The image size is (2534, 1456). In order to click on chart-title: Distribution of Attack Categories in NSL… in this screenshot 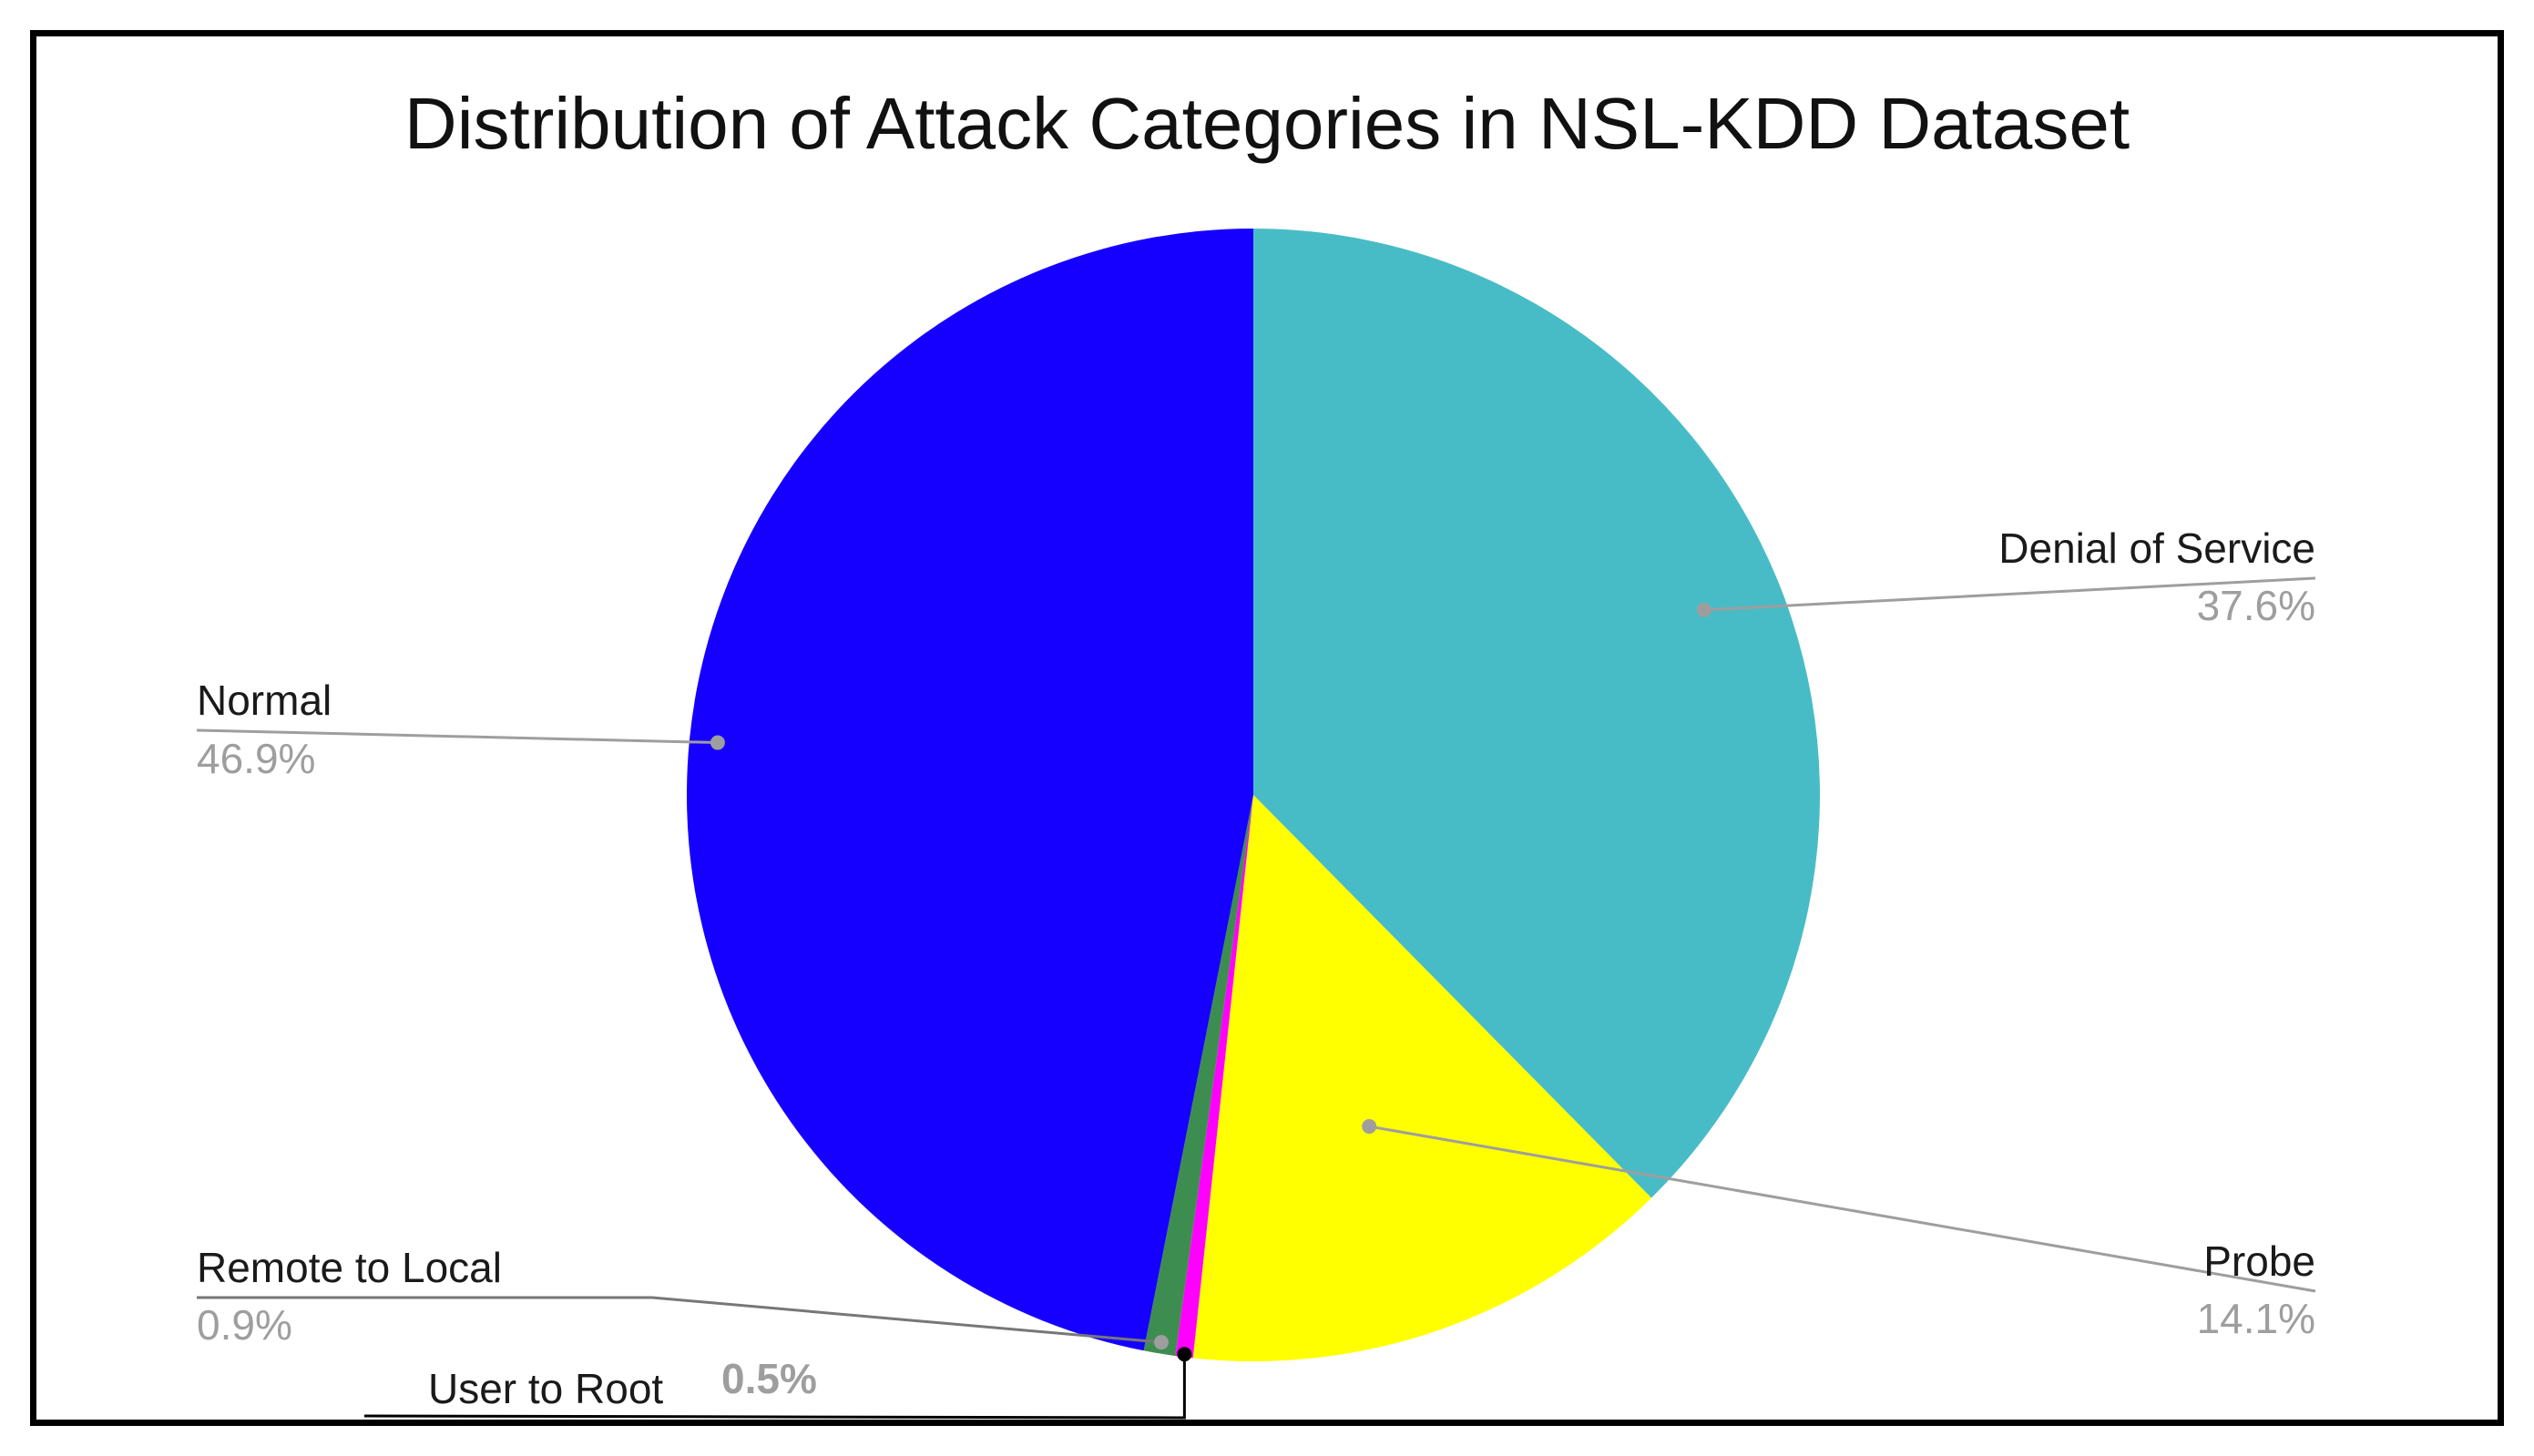, I will do `click(1267, 124)`.